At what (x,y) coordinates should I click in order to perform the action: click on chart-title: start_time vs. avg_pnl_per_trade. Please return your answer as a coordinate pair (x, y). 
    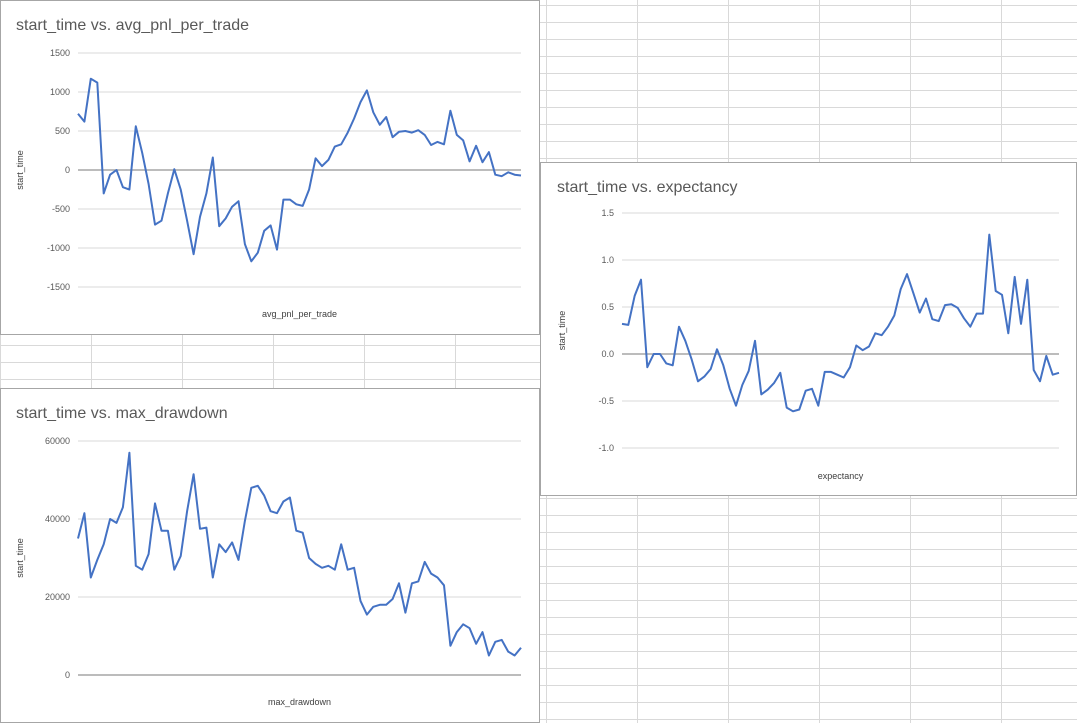
    Looking at the image, I should click on (133, 25).